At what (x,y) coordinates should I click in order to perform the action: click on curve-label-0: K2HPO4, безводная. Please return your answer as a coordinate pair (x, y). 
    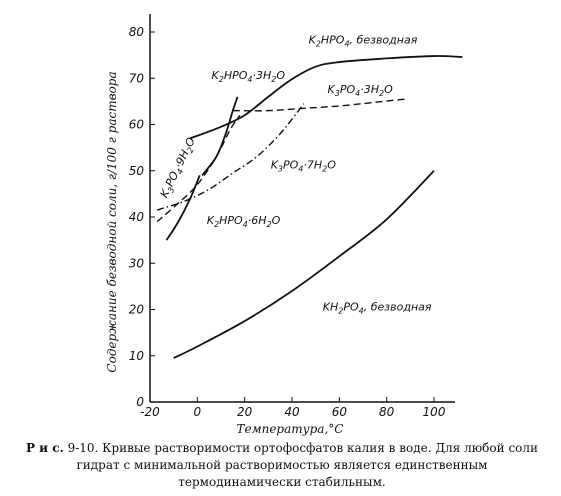
    Looking at the image, I should click on (363, 41).